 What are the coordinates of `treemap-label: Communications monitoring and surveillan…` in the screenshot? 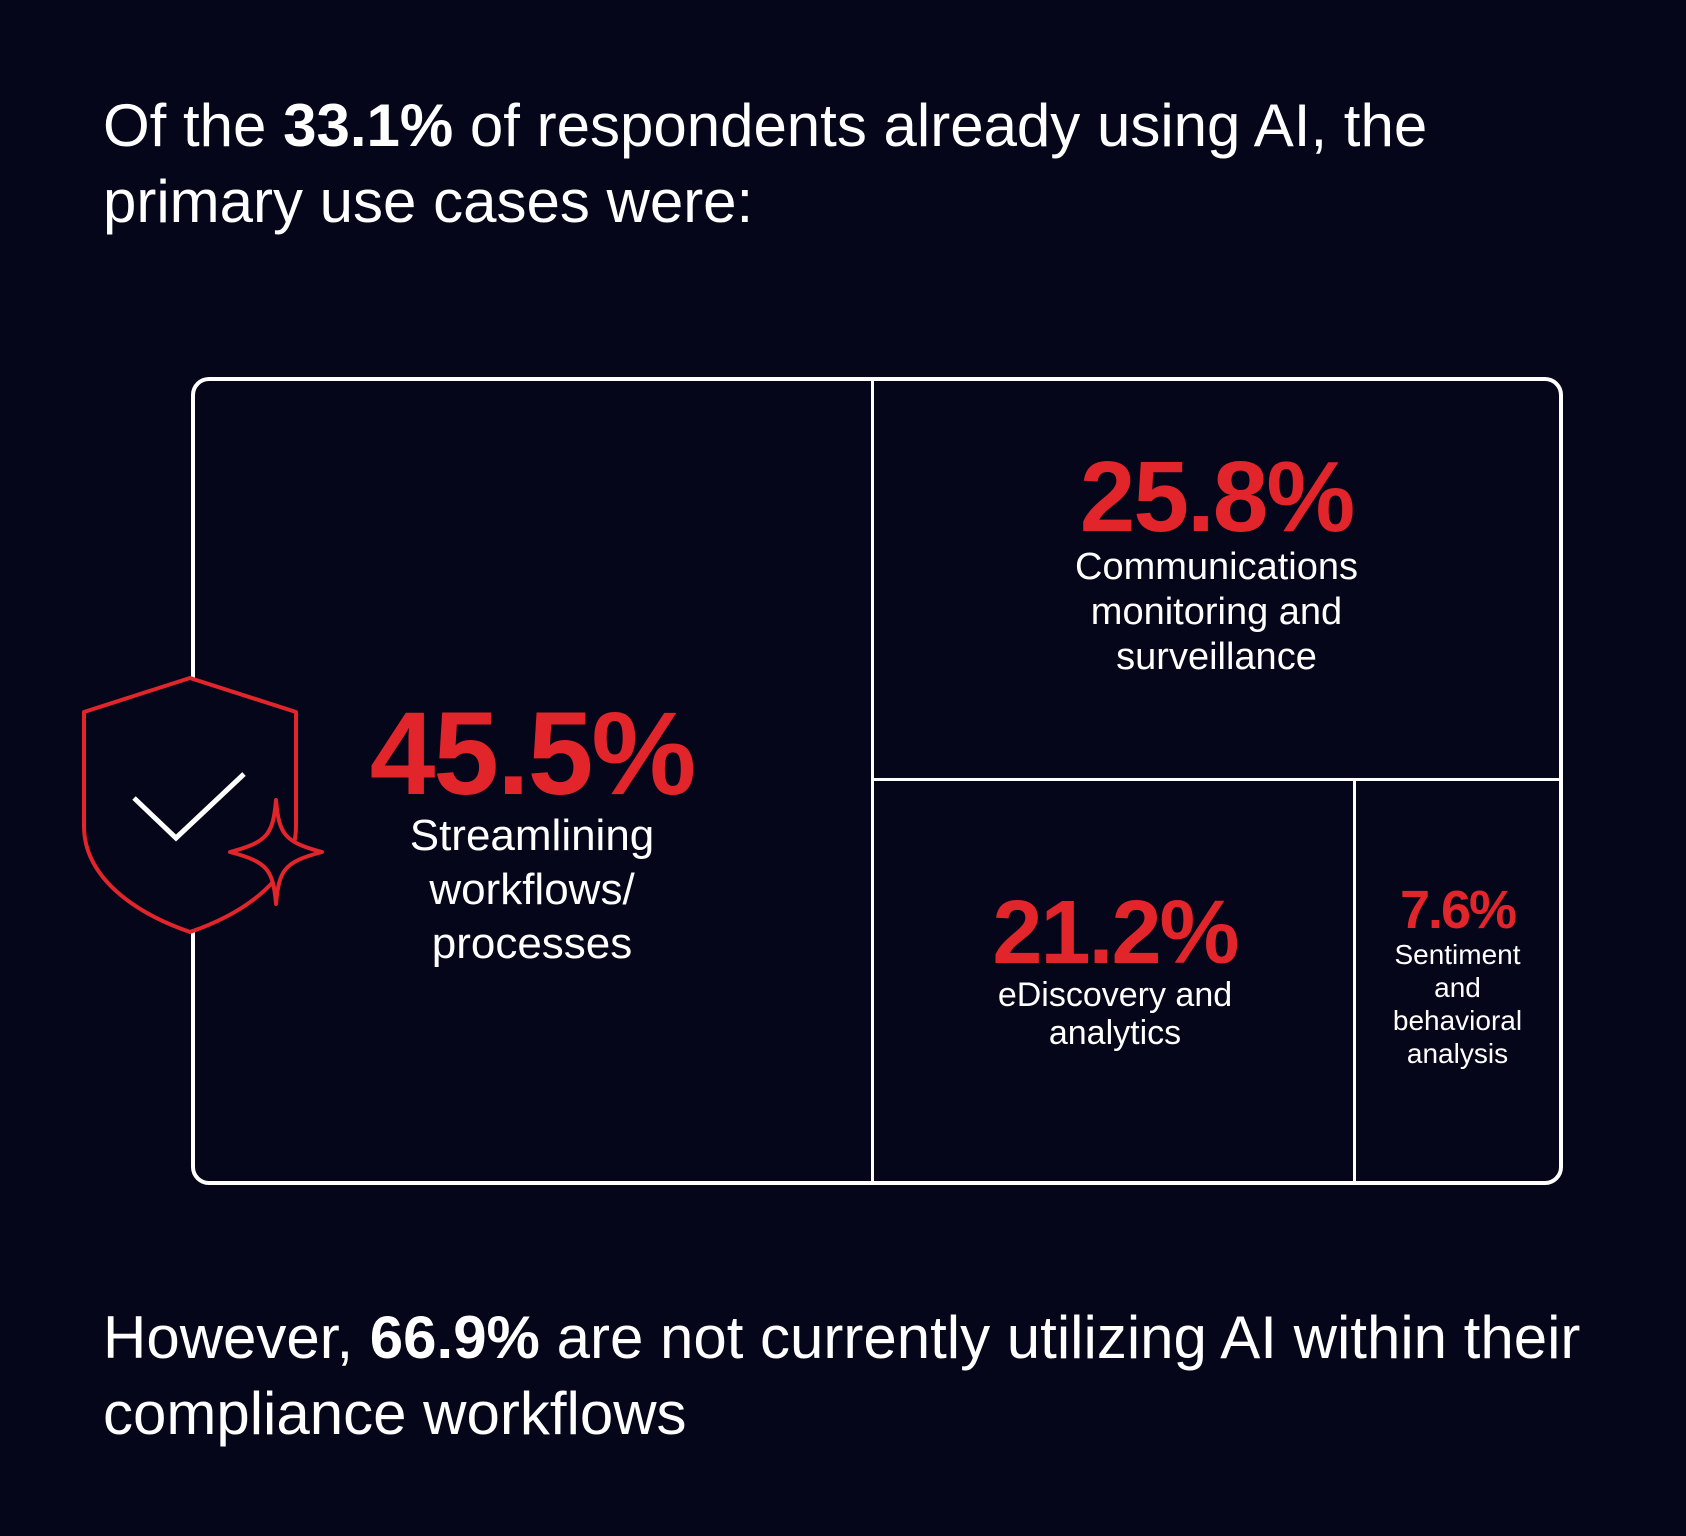 It's located at (1216, 612).